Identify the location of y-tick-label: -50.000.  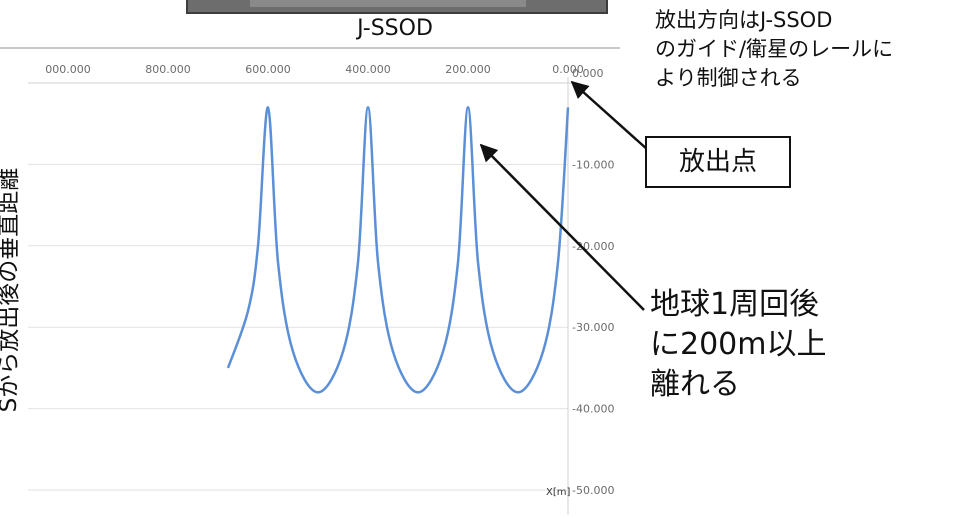
(593, 490).